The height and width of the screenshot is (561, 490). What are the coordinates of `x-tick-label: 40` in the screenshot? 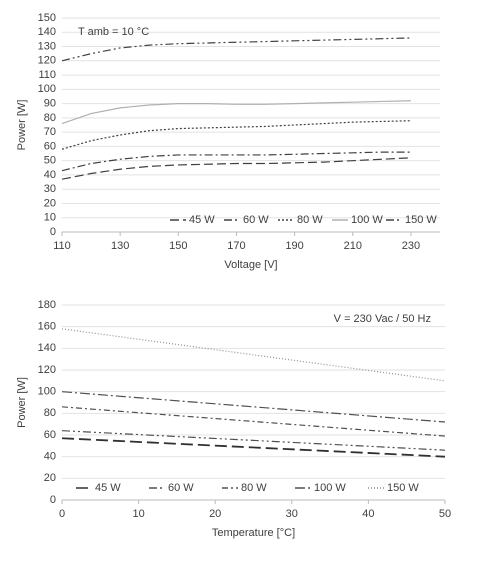 It's located at (368, 514).